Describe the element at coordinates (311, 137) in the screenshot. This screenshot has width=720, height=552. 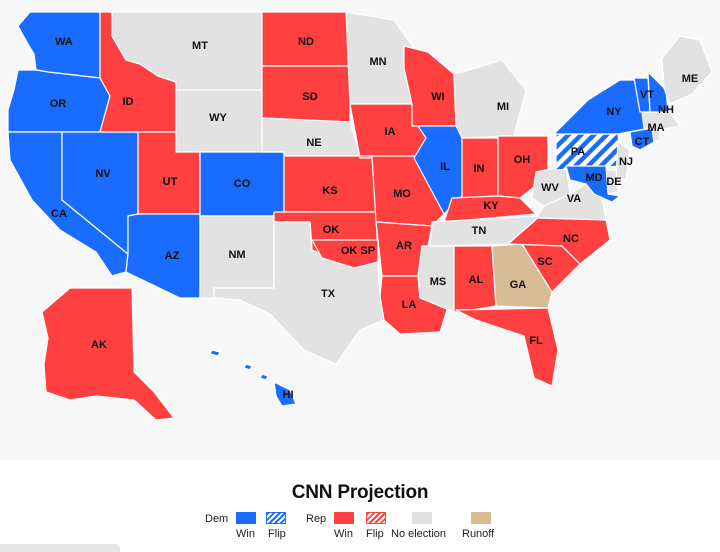
I see `state-ne` at that location.